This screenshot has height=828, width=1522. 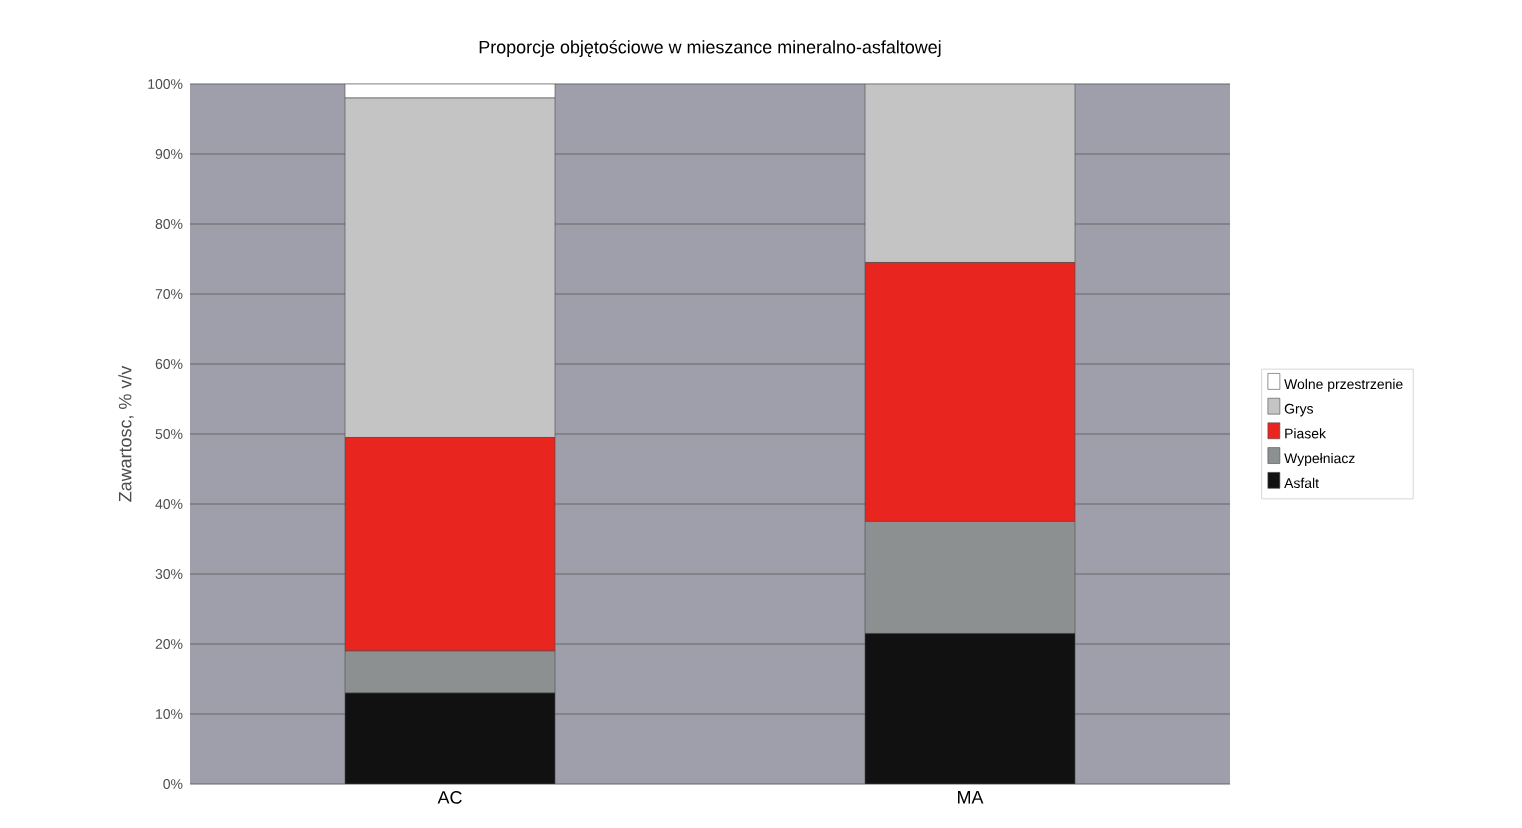 What do you see at coordinates (449, 797) in the screenshot?
I see `x-tick-label: AC` at bounding box center [449, 797].